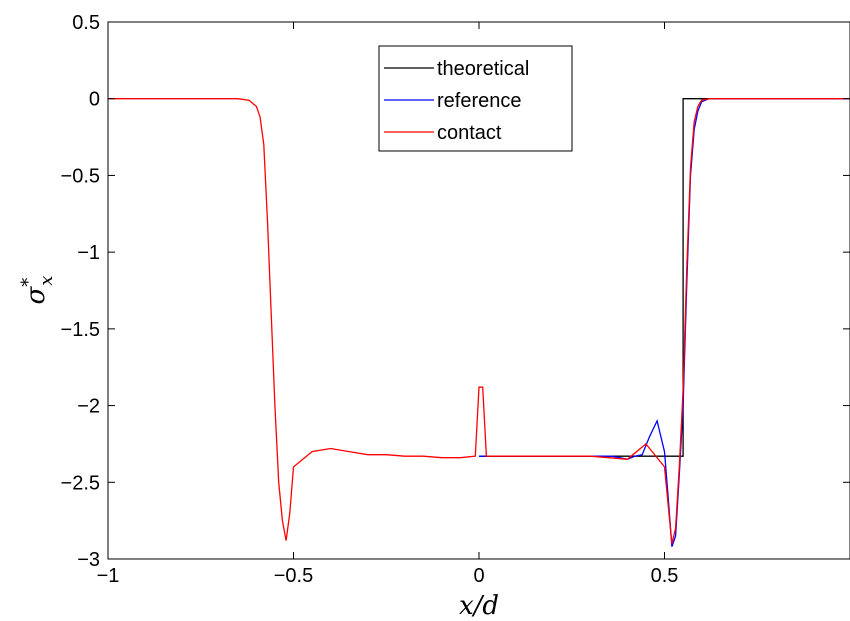 The width and height of the screenshot is (850, 621). I want to click on legend-box, so click(475, 98).